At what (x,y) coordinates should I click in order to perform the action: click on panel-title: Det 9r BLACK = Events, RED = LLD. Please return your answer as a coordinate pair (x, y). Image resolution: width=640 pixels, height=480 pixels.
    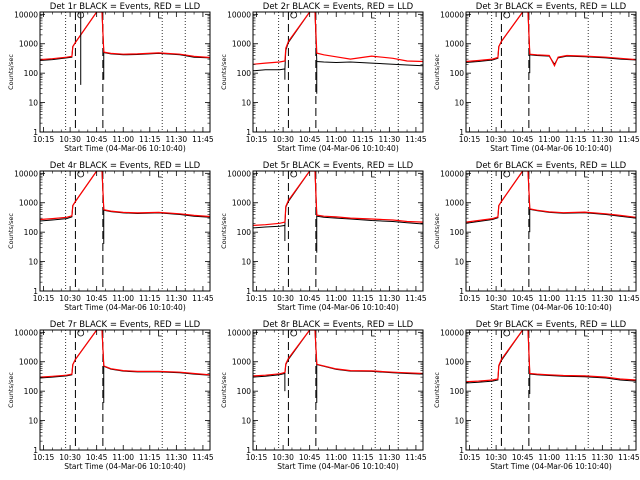
    Looking at the image, I should click on (551, 325).